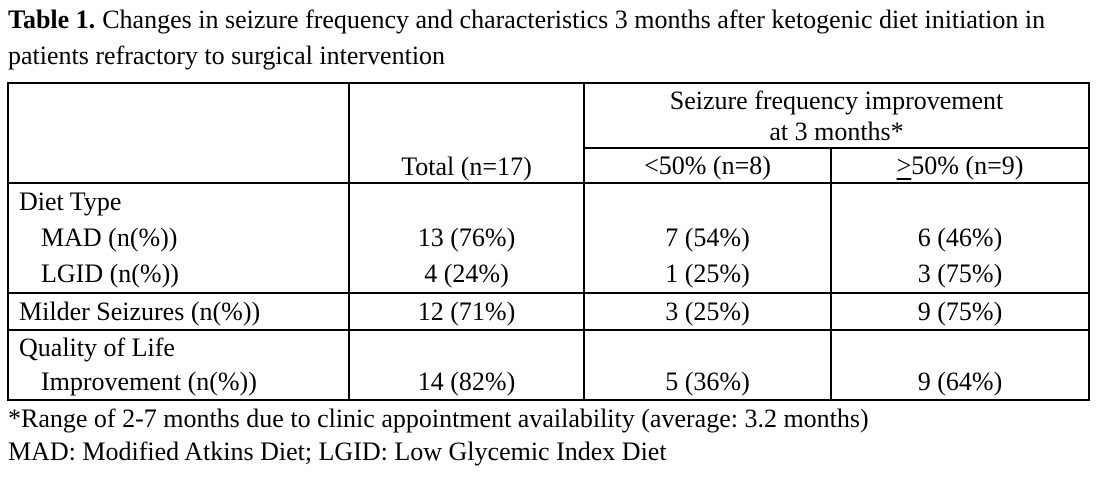  I want to click on milder-seizures-total: 12 (71%), so click(466, 311).